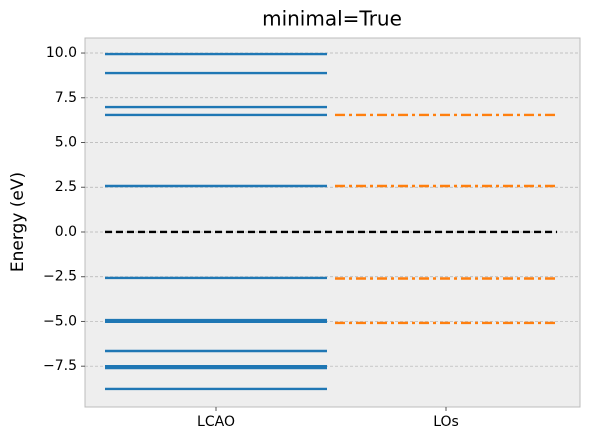  I want to click on y-tick-label: 2.5, so click(66, 187).